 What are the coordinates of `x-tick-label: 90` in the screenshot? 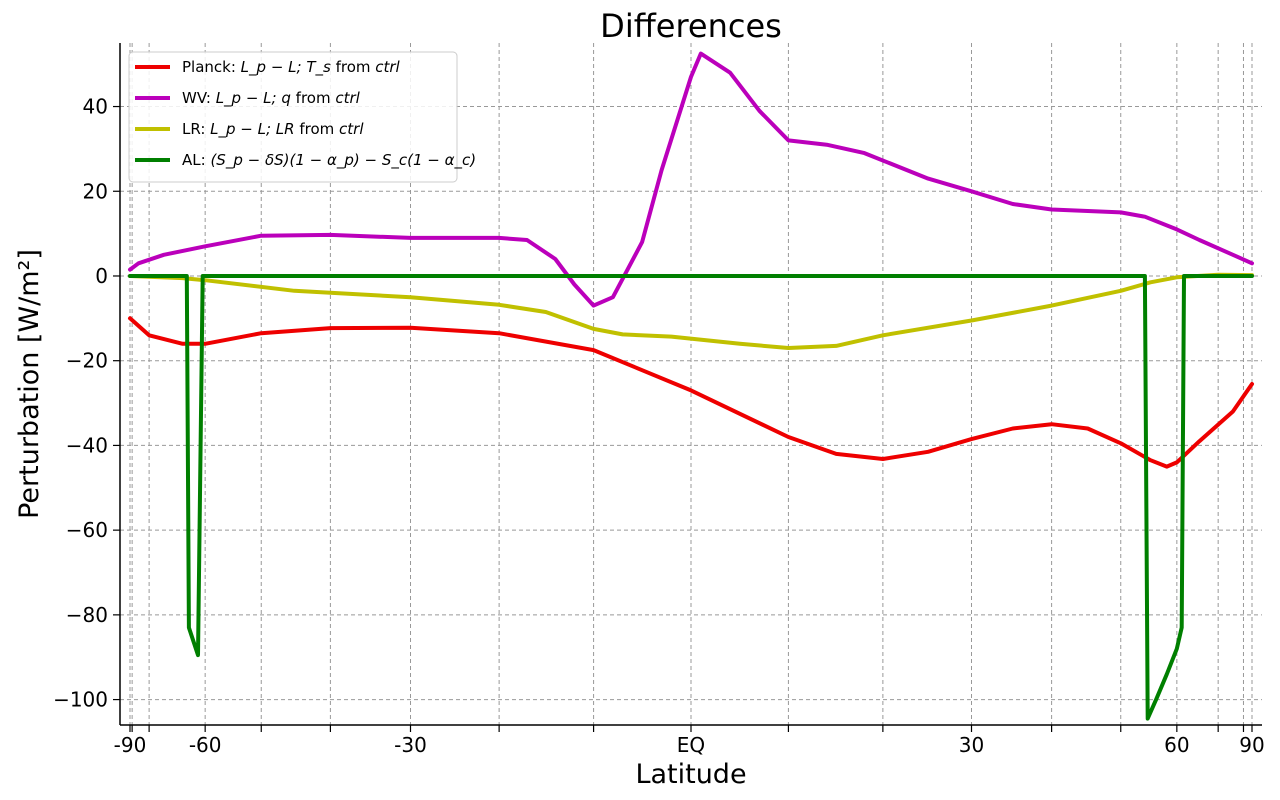 It's located at (1251, 745).